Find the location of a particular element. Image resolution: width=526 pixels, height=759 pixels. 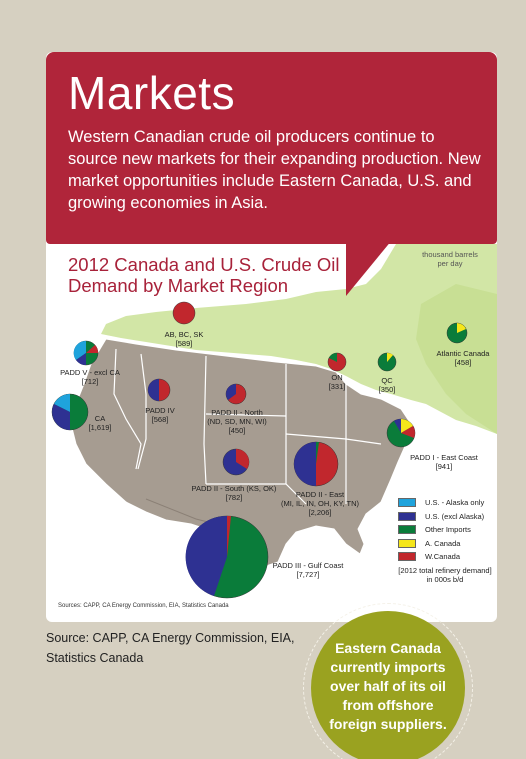

label-on: ON [331] is located at coordinates (337, 382).